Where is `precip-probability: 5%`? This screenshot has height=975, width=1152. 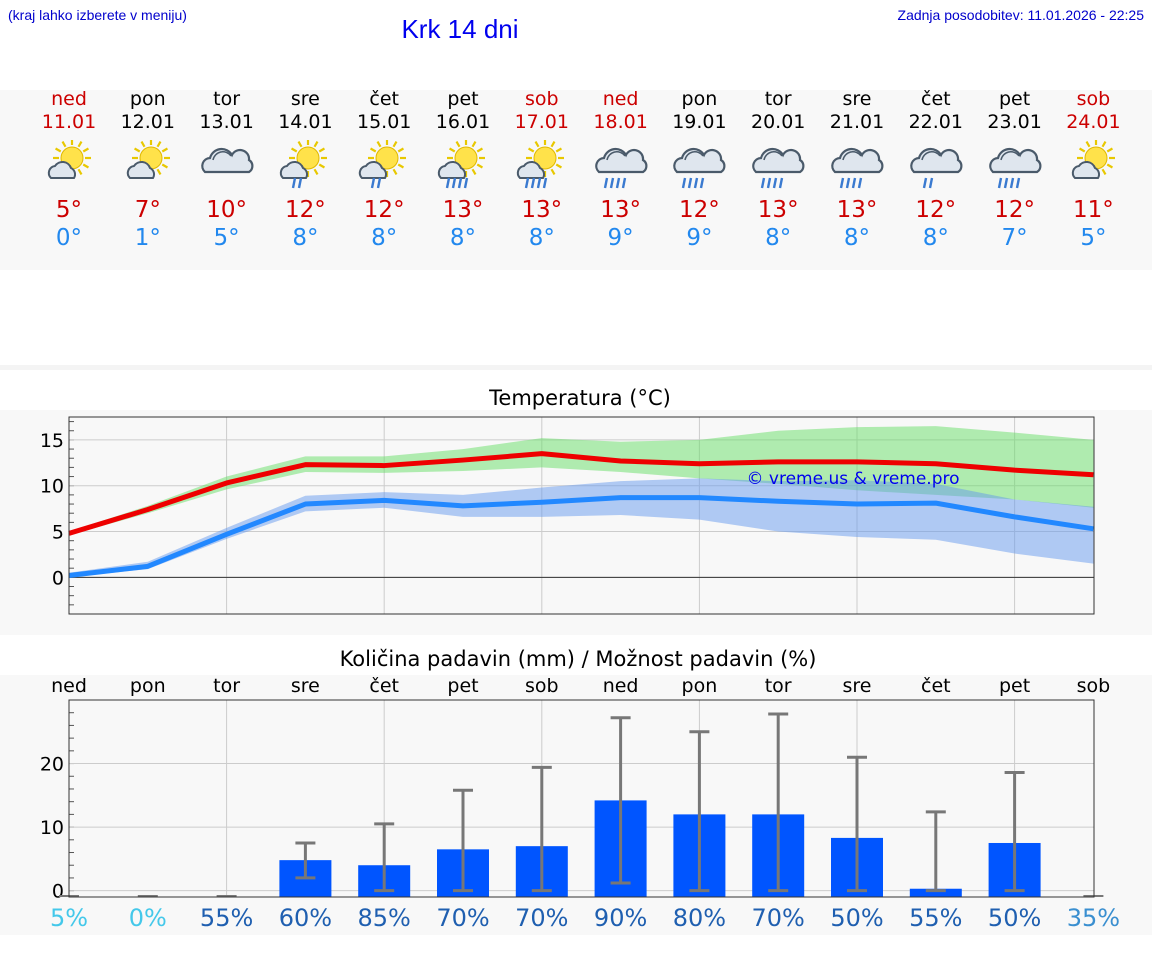 precip-probability: 5% is located at coordinates (69, 918).